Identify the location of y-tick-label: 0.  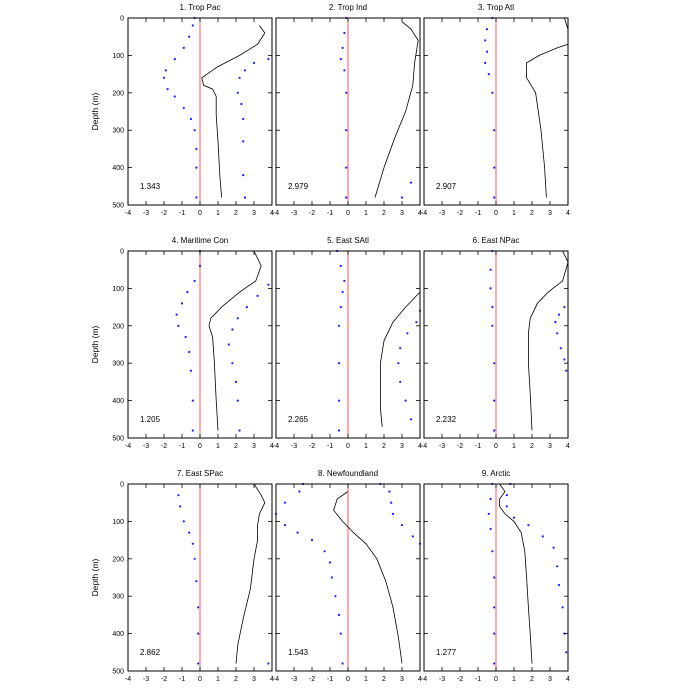
(122, 252).